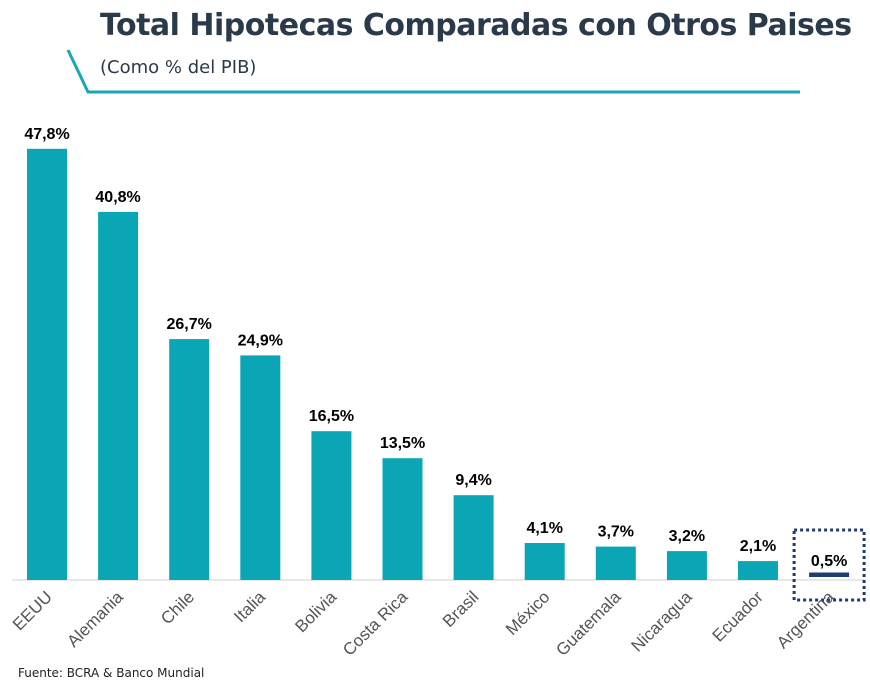 The height and width of the screenshot is (686, 870). Describe the element at coordinates (661, 621) in the screenshot. I see `x-tick-label: Nicaragua` at that location.